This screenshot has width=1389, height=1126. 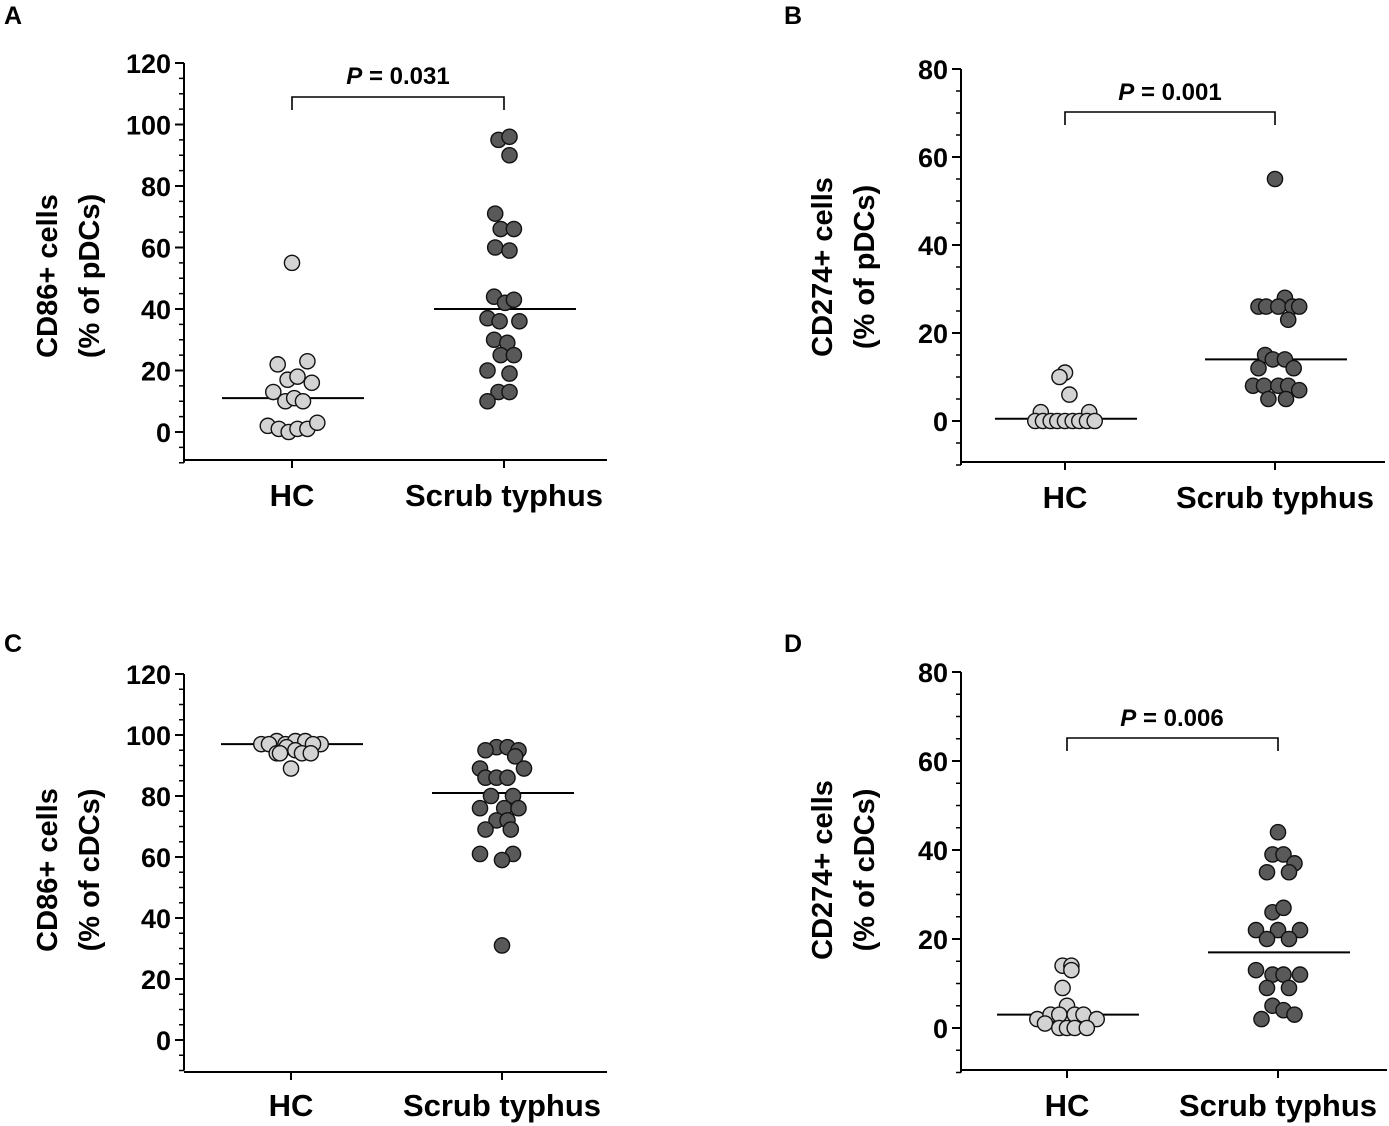 I want to click on panel-letter: D, so click(x=793, y=644).